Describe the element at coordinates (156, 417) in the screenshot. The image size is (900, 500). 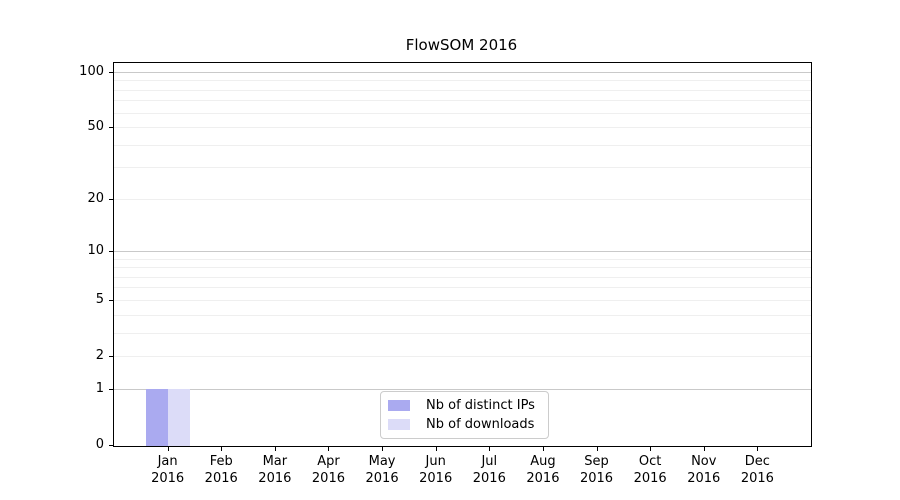
I see `bar-nb-of-distinct-ips-jan-2016` at that location.